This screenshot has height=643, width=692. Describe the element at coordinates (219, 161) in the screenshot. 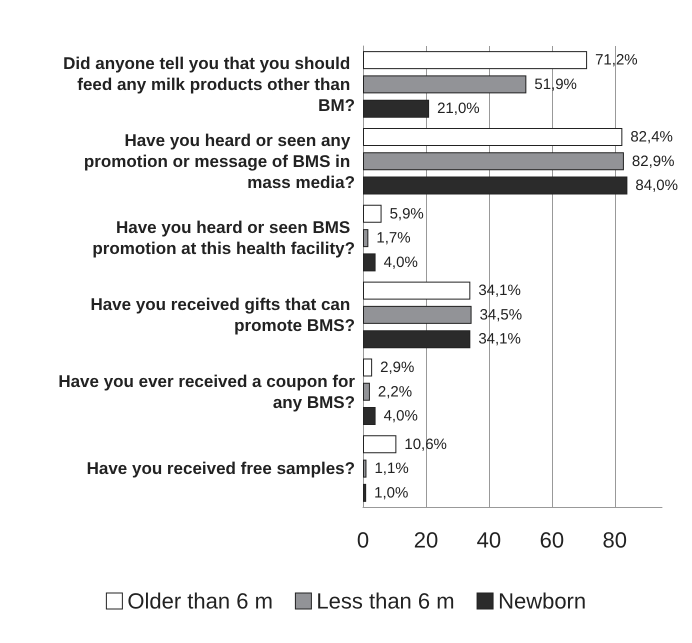

I see `y-tick-label: Have you heard or seen any promotion or message of BMS in mass media?` at that location.